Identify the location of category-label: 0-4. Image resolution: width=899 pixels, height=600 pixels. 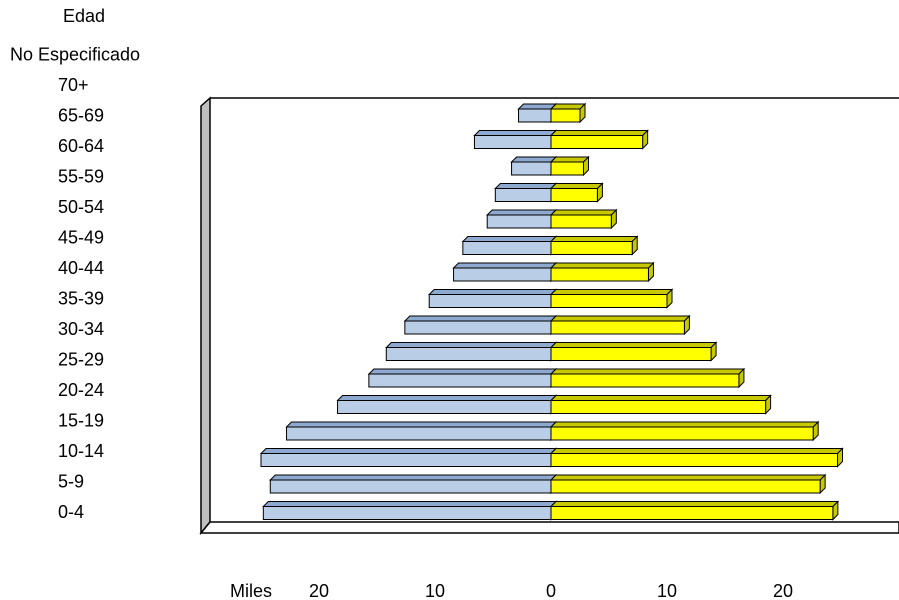
(71, 512).